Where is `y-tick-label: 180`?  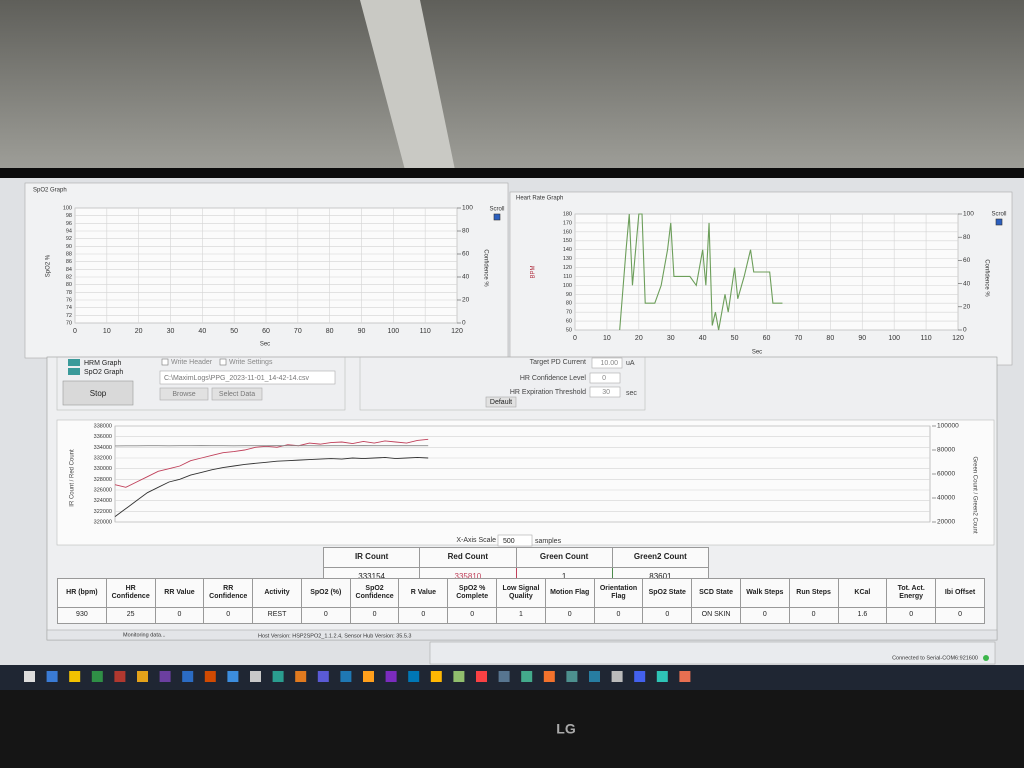 y-tick-label: 180 is located at coordinates (567, 214).